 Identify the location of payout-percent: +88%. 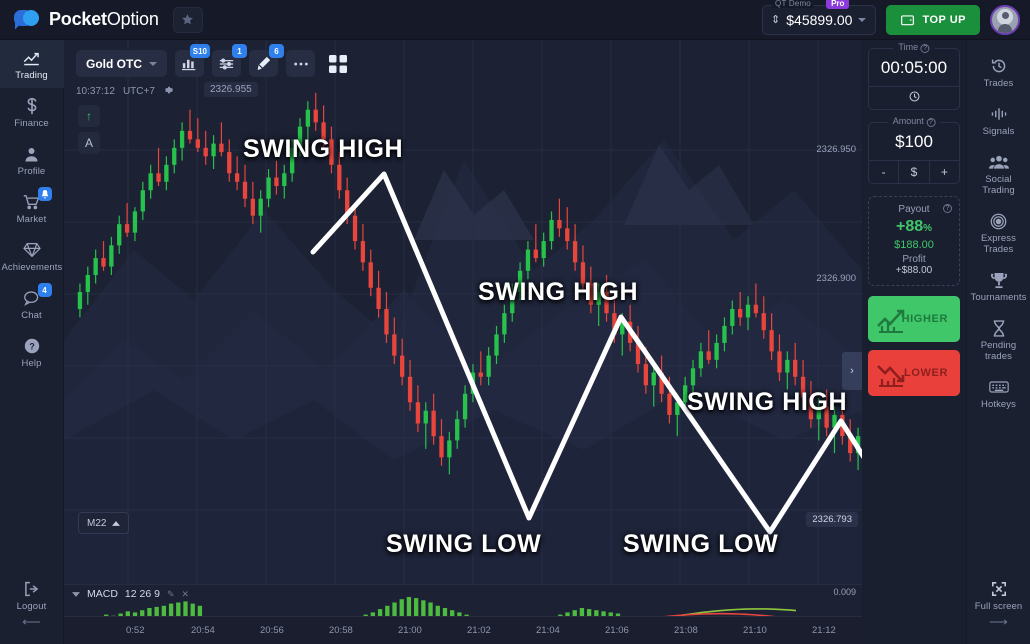
(914, 228).